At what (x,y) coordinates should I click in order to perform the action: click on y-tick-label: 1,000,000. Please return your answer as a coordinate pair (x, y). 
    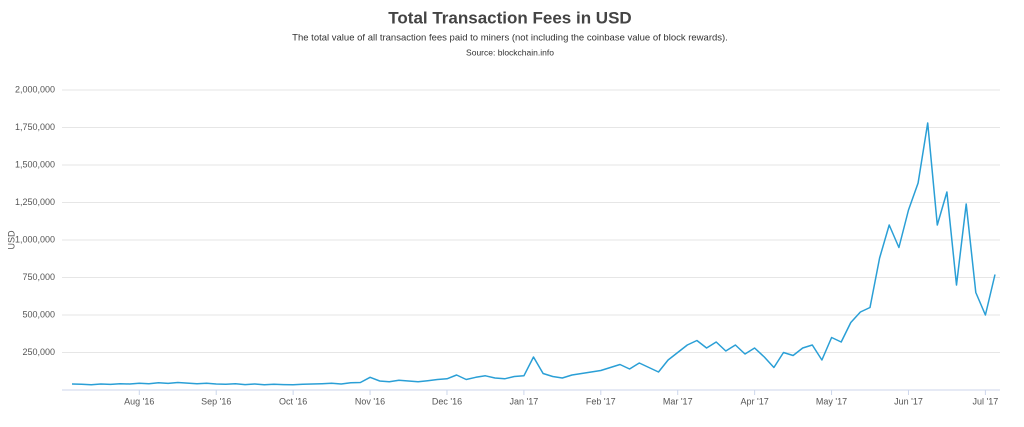
    Looking at the image, I should click on (35, 239).